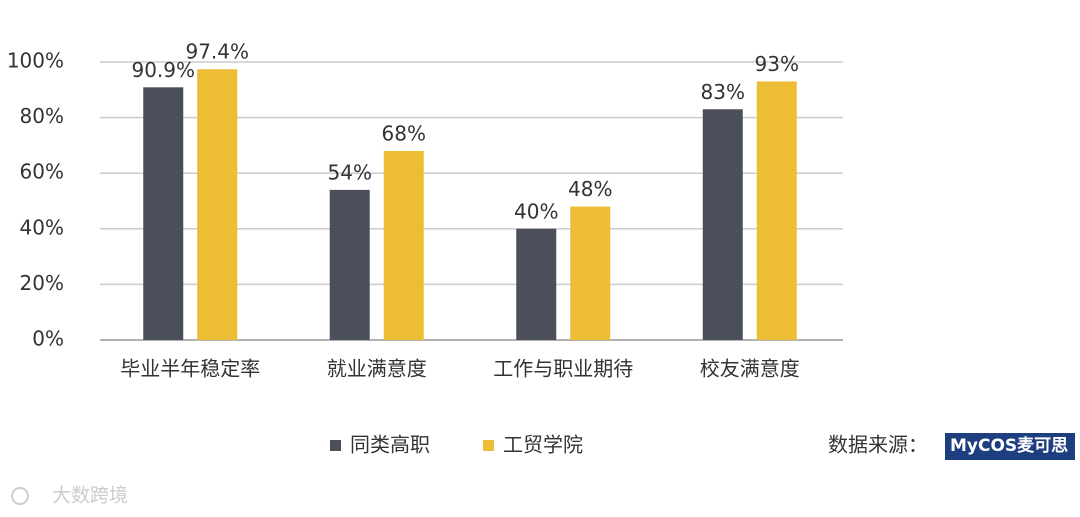  What do you see at coordinates (20, 496) in the screenshot?
I see `watermark-icon` at bounding box center [20, 496].